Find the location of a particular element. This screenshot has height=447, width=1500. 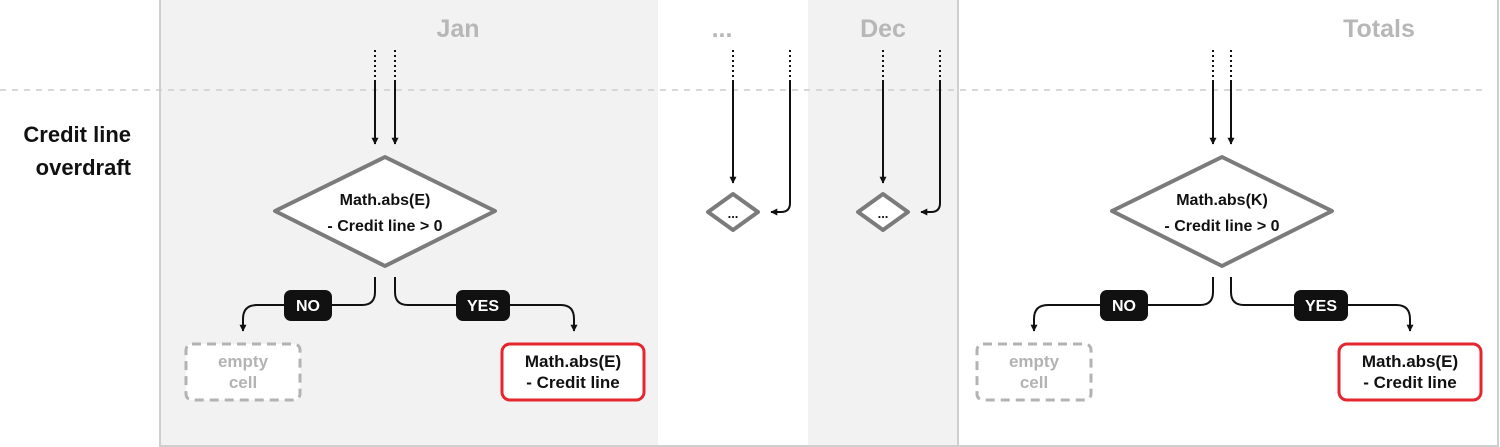

totals-decision-line2: - Credit line > 0 is located at coordinates (1221, 226).